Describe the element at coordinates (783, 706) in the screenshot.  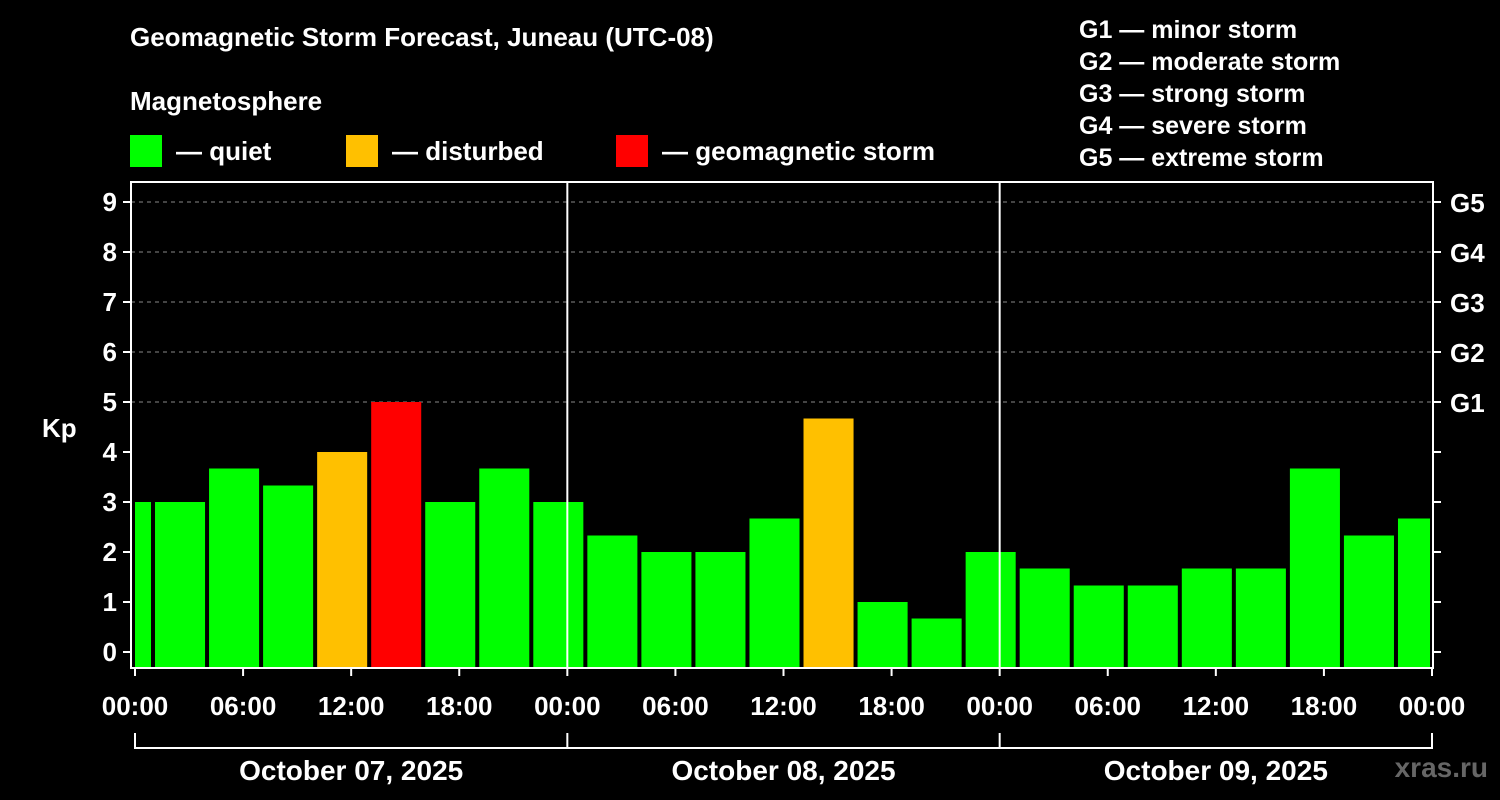
I see `x-tick-label-6: 12:00` at that location.